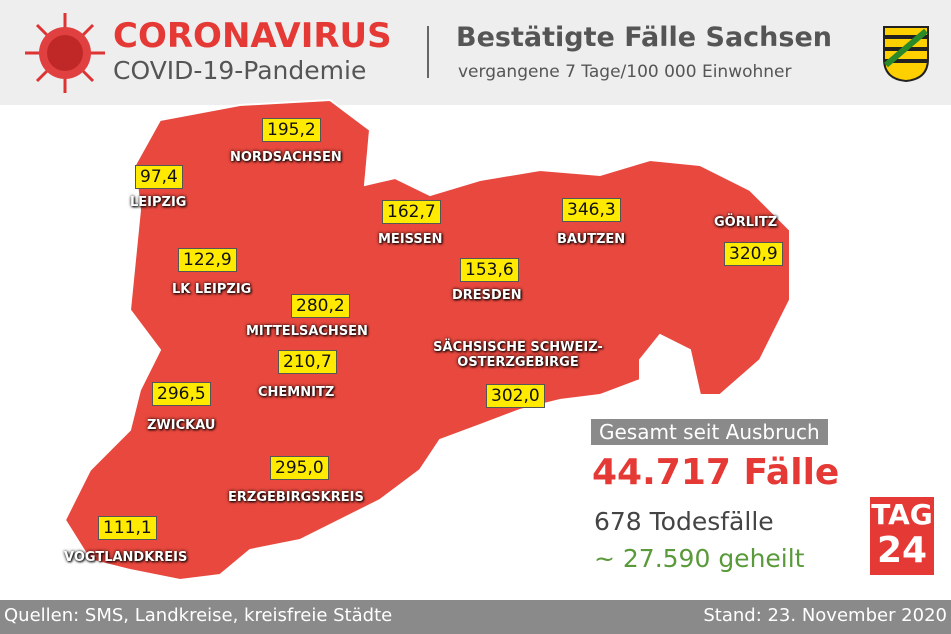  Describe the element at coordinates (212, 289) in the screenshot. I see `region-name: LK LEIPZIG` at that location.